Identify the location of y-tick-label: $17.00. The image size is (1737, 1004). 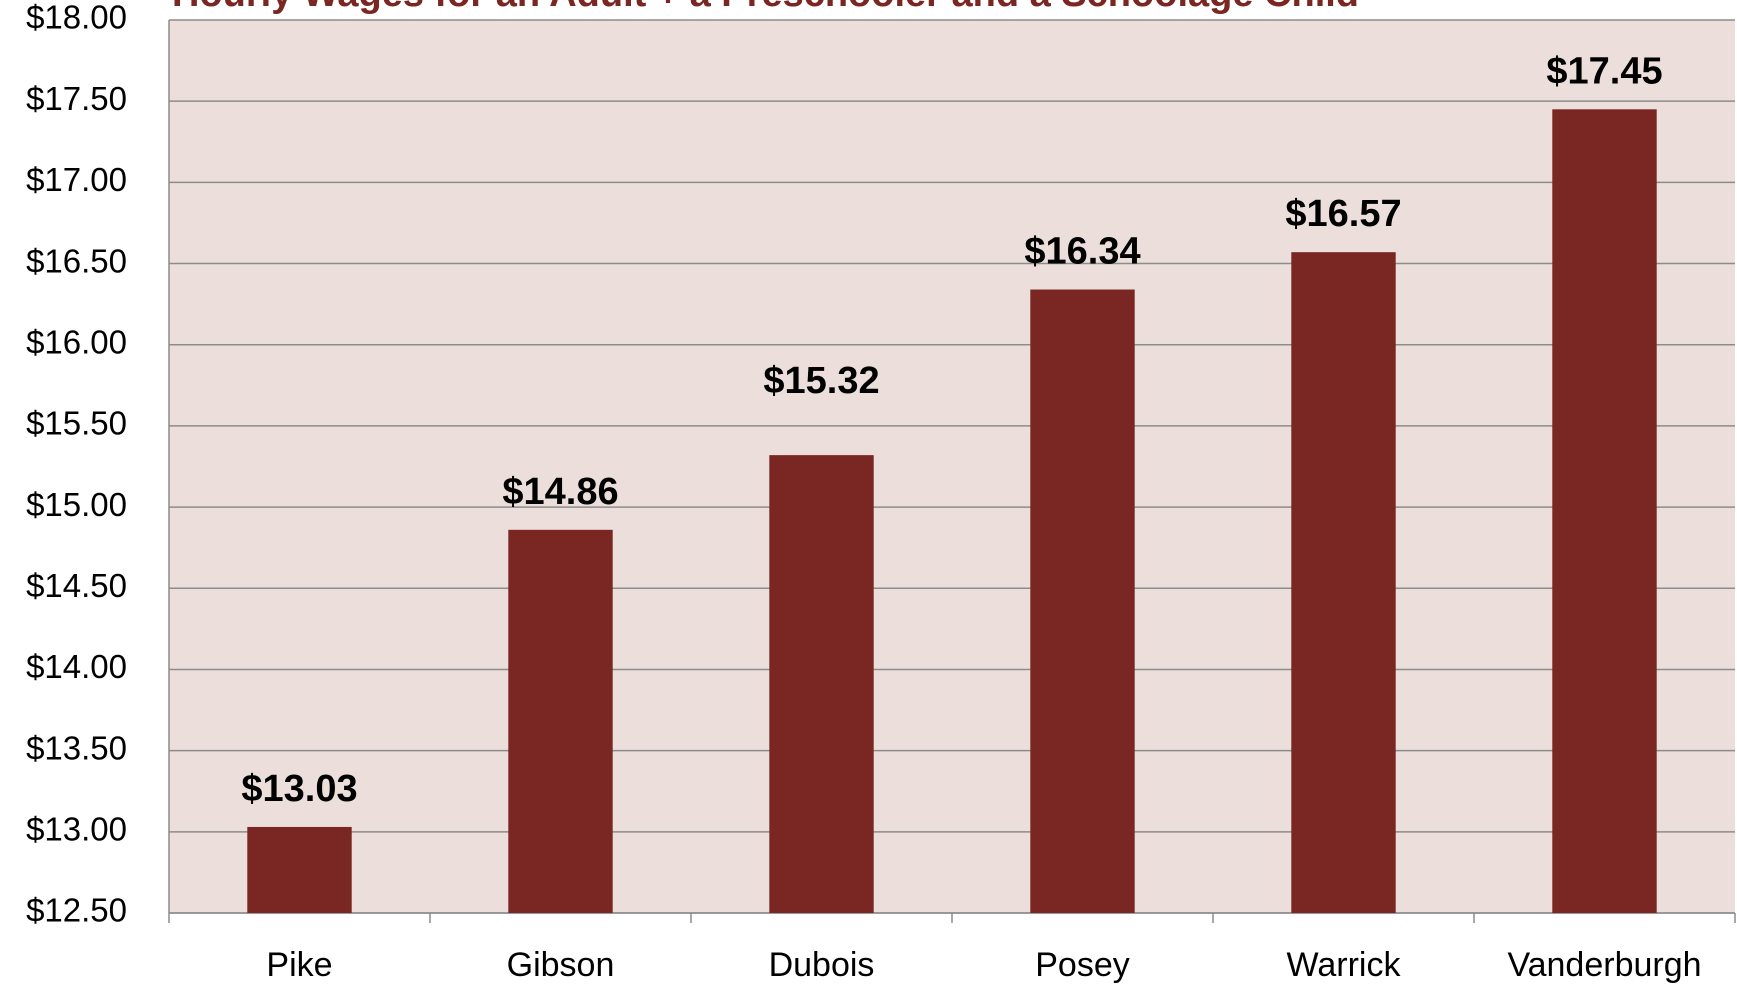
(76, 179).